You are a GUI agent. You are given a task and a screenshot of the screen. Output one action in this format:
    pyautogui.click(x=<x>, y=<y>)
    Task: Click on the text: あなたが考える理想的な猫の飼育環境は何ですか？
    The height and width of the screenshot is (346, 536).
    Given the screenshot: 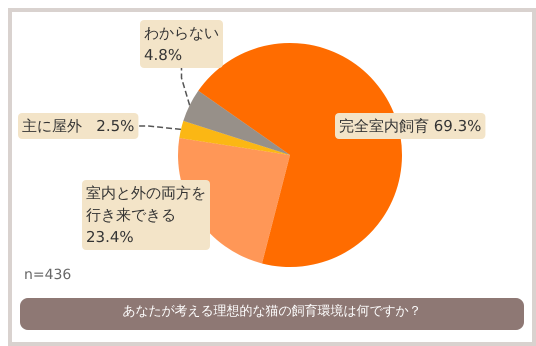 What is the action you would take?
    pyautogui.click(x=272, y=311)
    